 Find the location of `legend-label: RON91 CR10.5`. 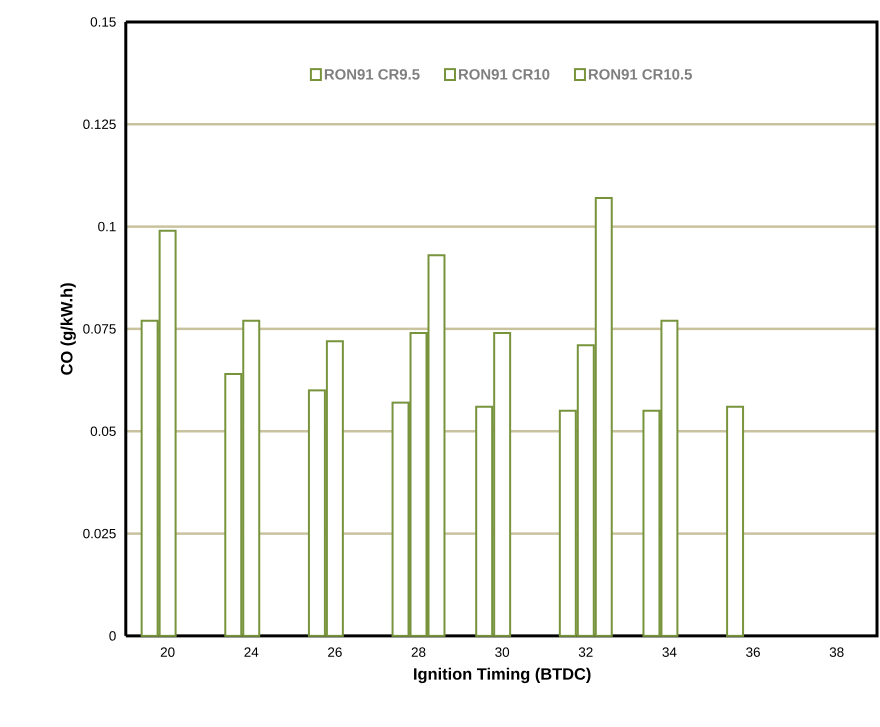

legend-label: RON91 CR10.5 is located at coordinates (640, 74).